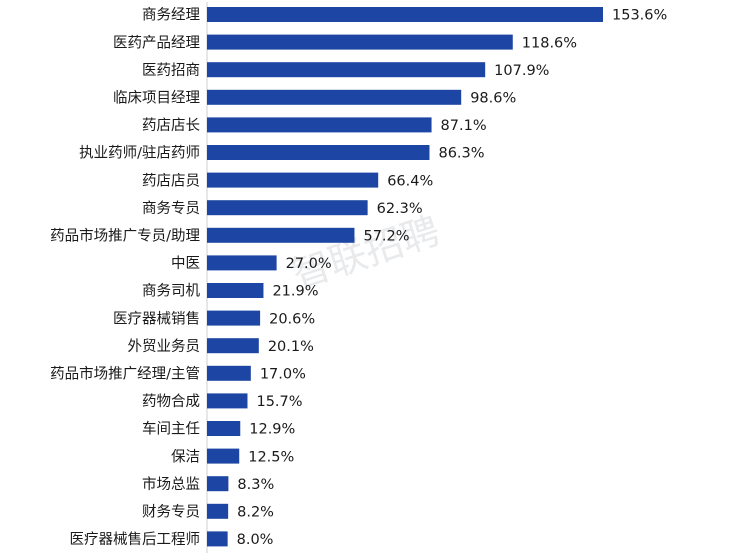 The width and height of the screenshot is (731, 559). I want to click on value-label-7: 66.4%, so click(410, 181).